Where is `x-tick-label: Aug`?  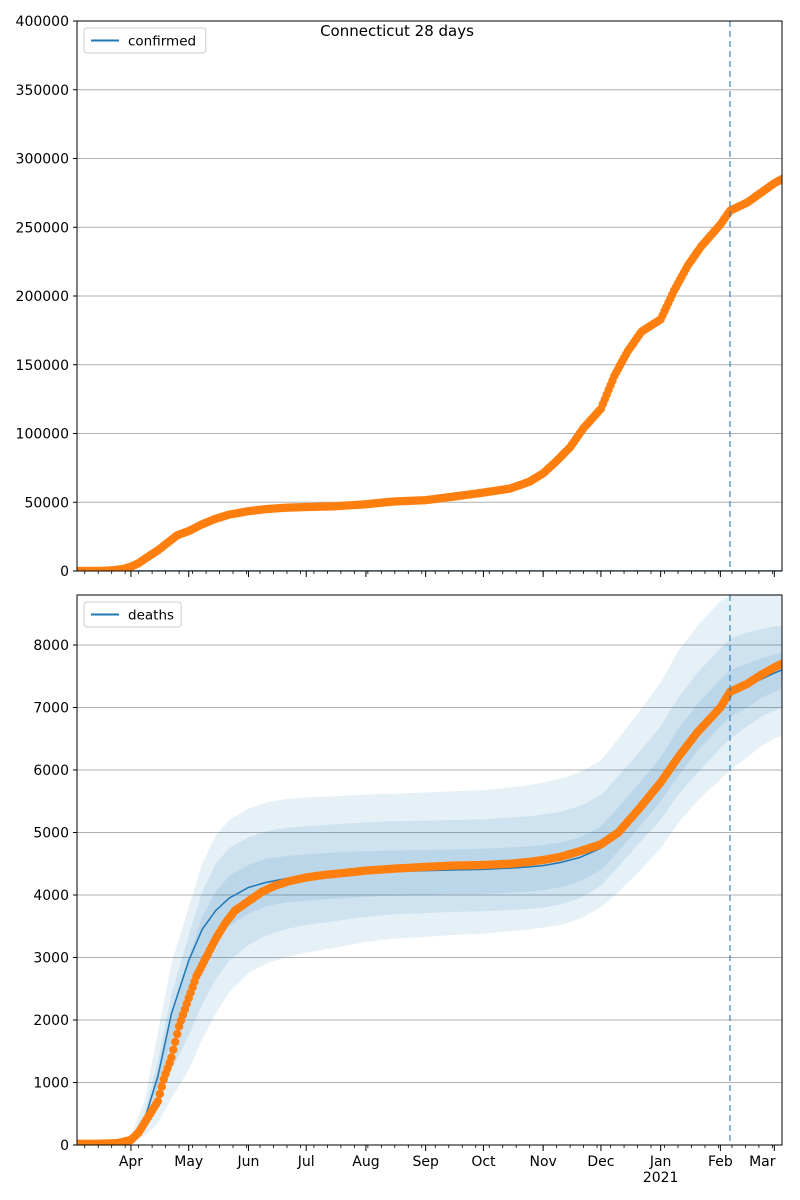
x-tick-label: Aug is located at coordinates (365, 1162).